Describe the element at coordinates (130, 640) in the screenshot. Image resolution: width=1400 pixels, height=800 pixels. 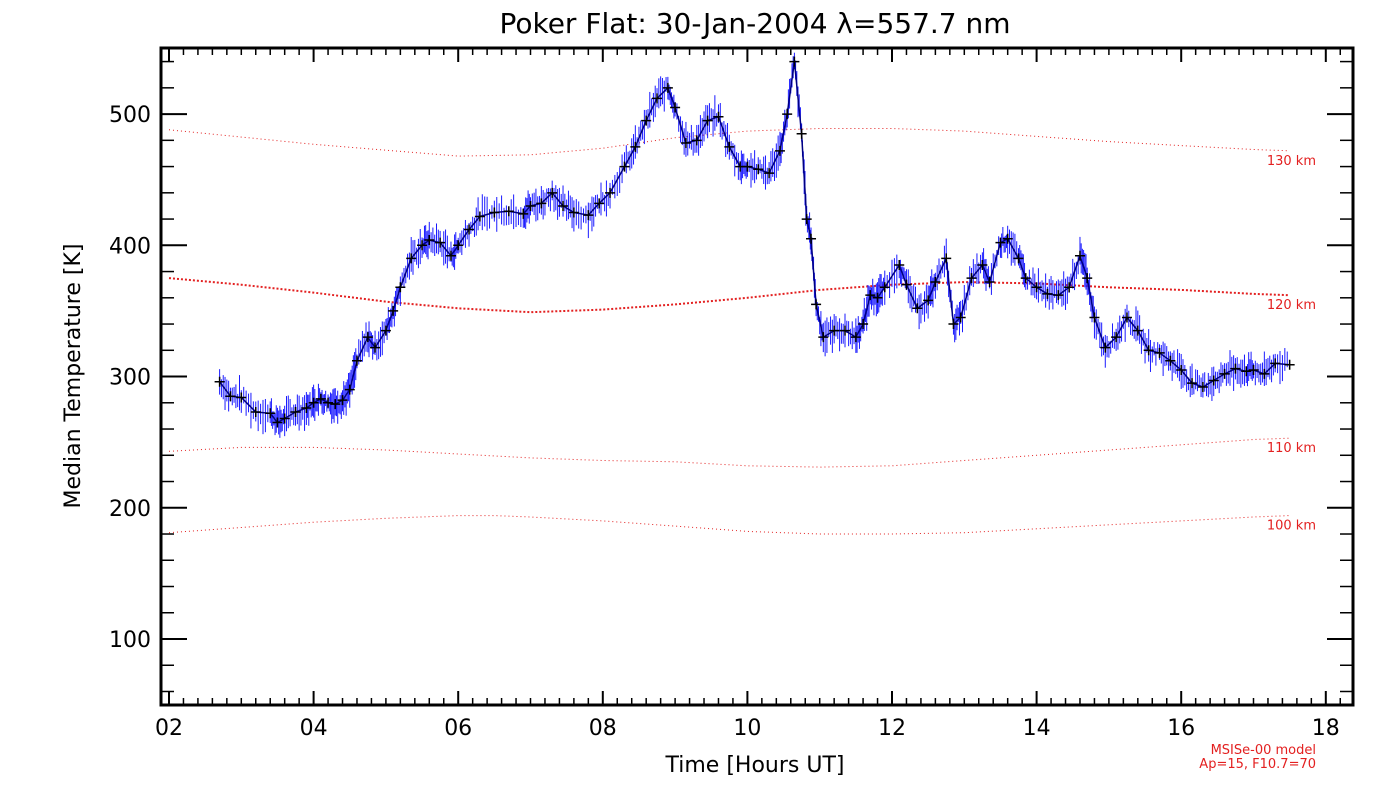
I see `y-tick-label: 100` at that location.